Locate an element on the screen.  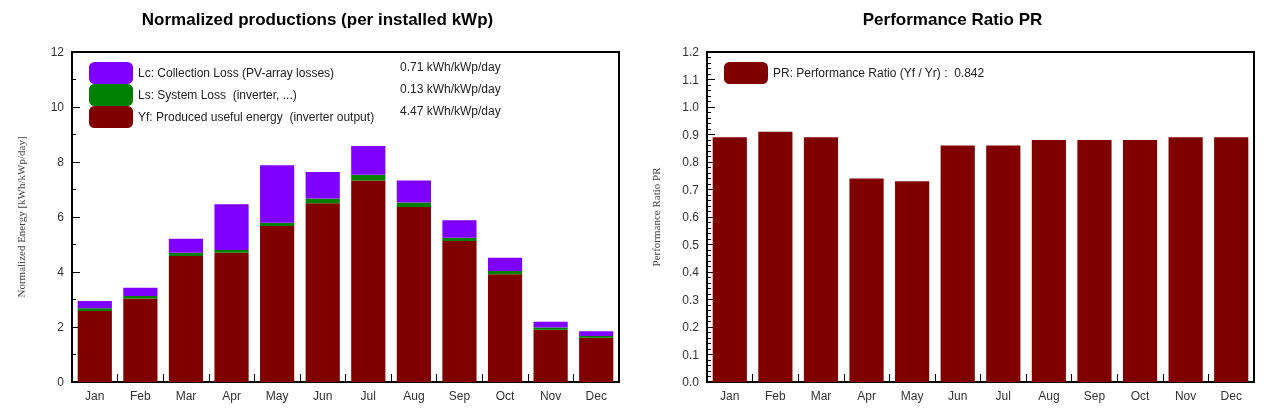
y-tick-label: 1.2 is located at coordinates (691, 52).